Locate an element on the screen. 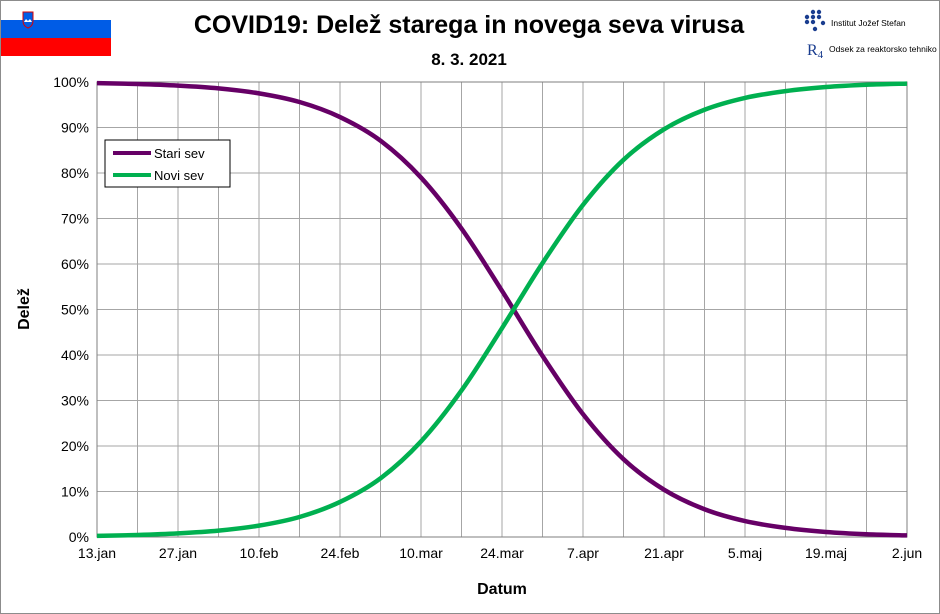 This screenshot has height=614, width=940. r4-logo-icon: R4 is located at coordinates (815, 51).